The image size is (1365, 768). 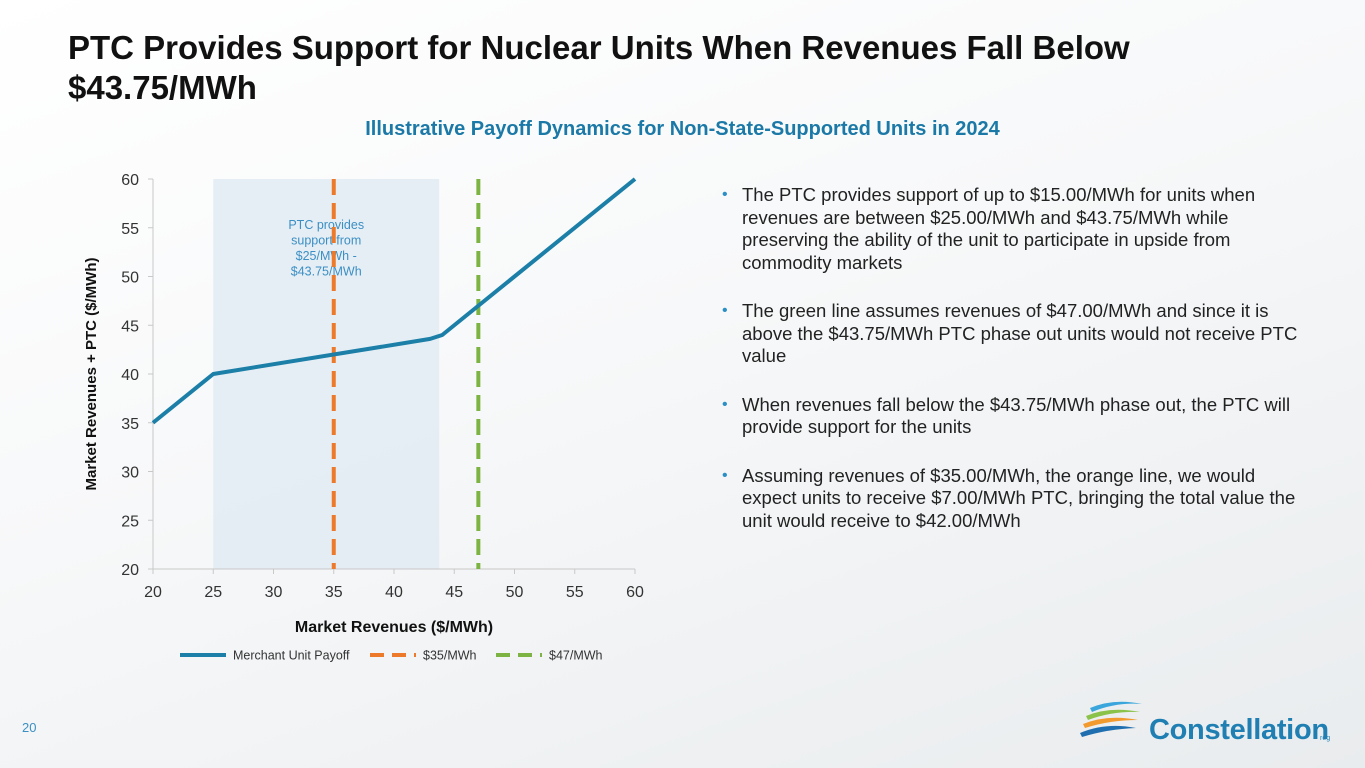 I want to click on x-axis-label: Market Revenues ($/MWh), so click(x=394, y=627).